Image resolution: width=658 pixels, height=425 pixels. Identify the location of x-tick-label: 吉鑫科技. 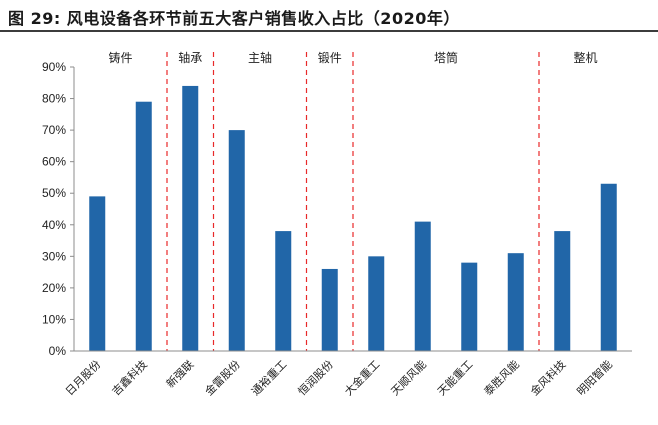
(129, 377).